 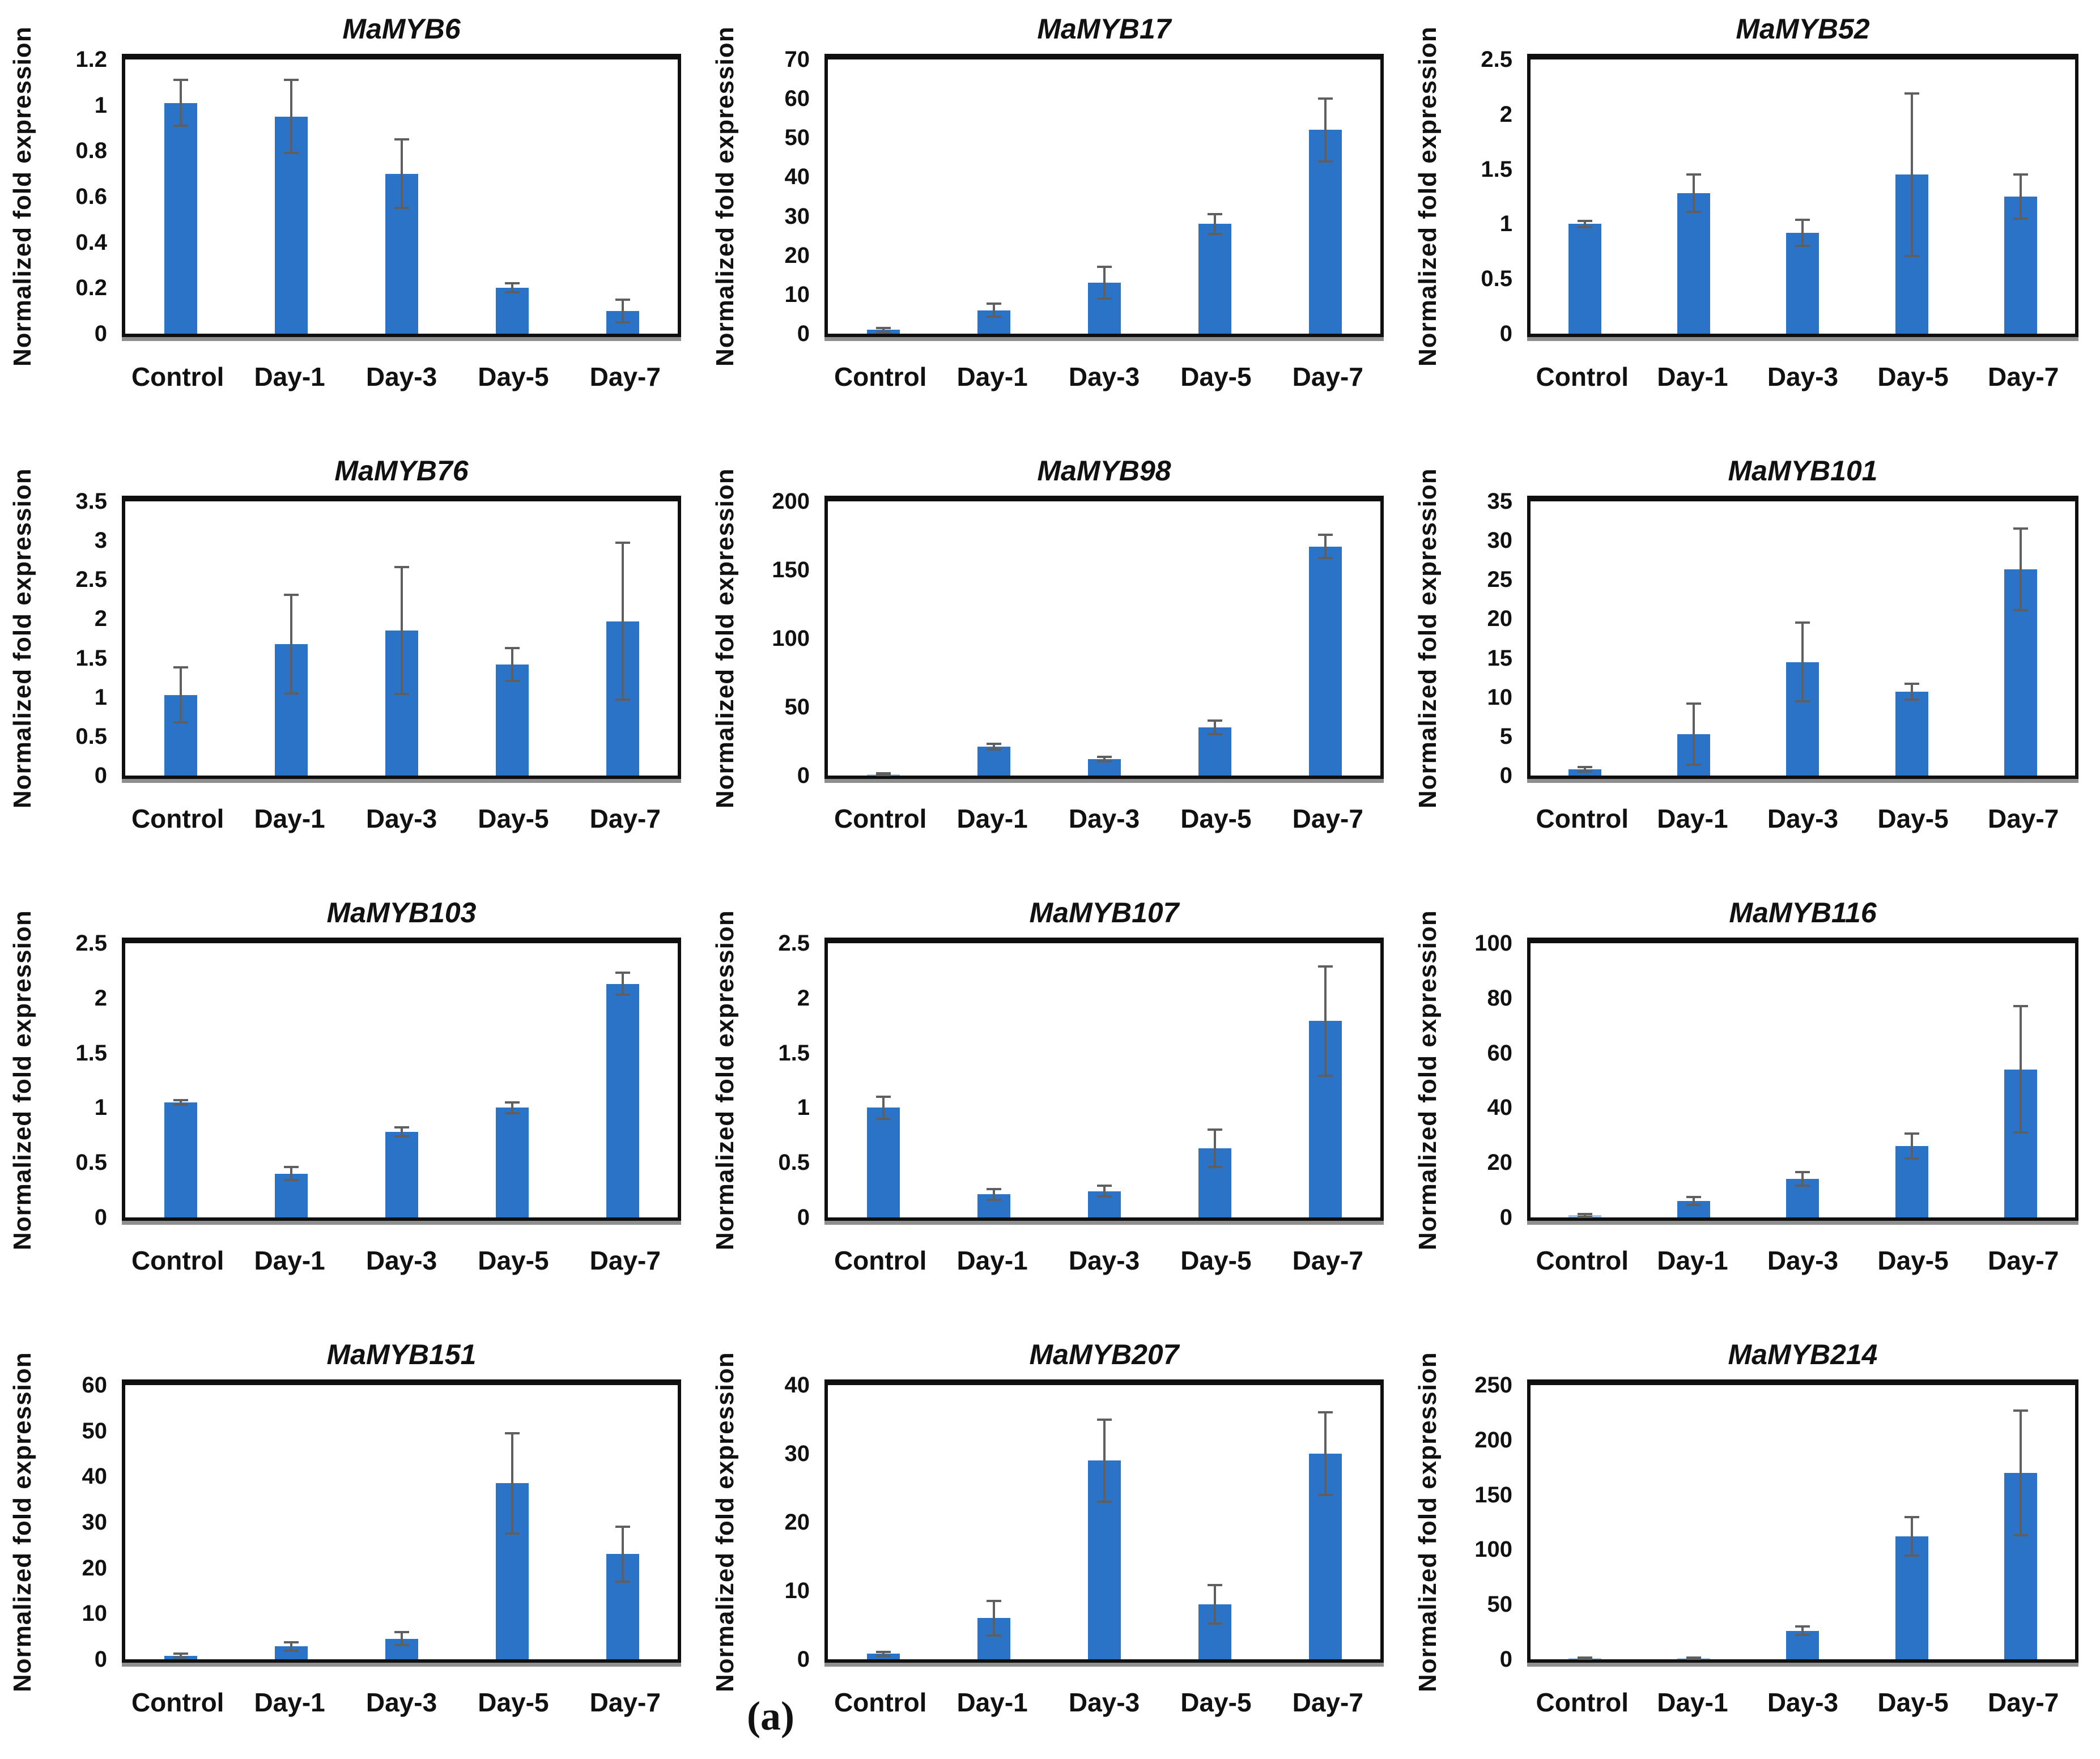 What do you see at coordinates (53, 1080) in the screenshot?
I see `y-axis-tick-labels: 0 0.5 1 1.5 2 2.5` at bounding box center [53, 1080].